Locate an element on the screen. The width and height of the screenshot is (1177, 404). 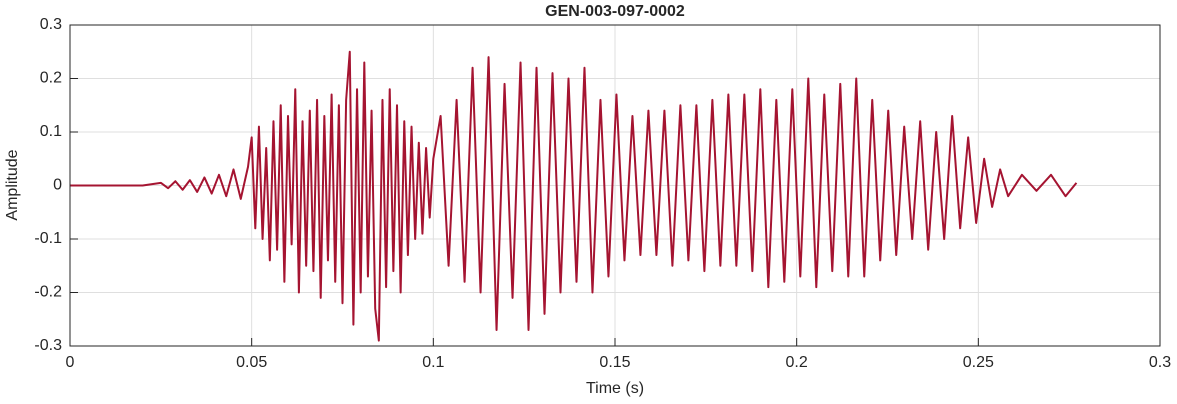
x-tick-label: 0.1 is located at coordinates (433, 362).